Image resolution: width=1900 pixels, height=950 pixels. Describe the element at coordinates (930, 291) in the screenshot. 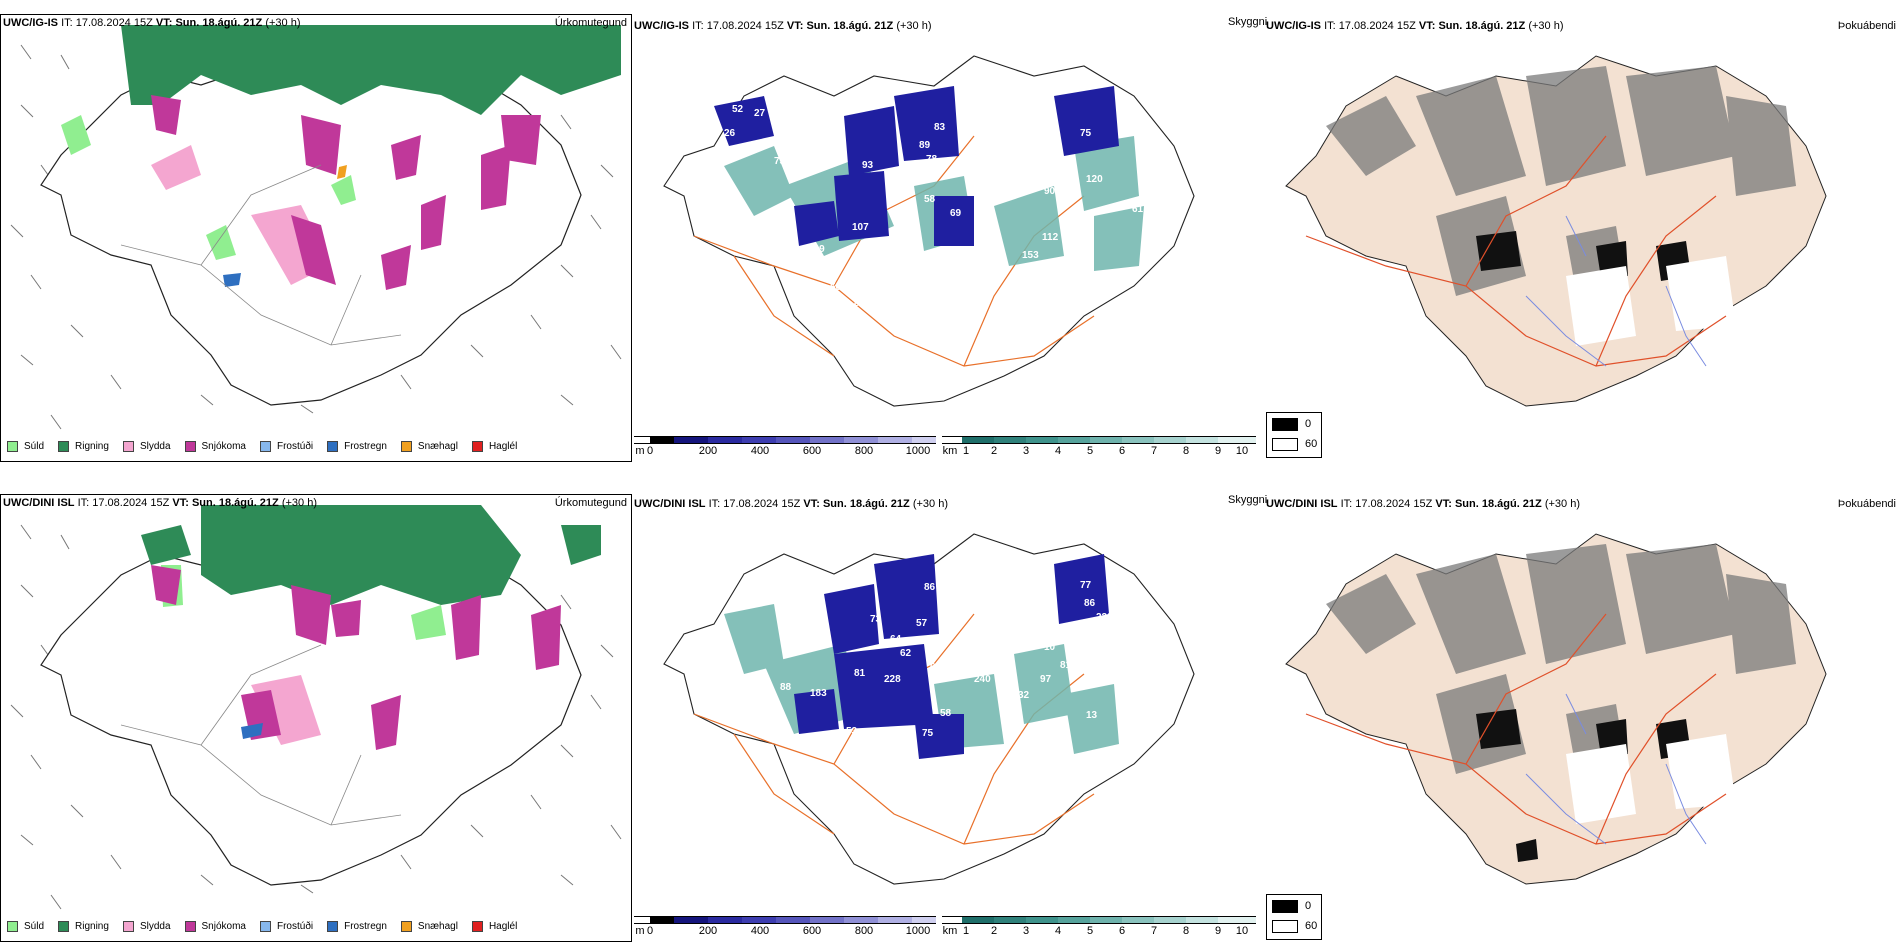

I see `value-label: 91` at that location.